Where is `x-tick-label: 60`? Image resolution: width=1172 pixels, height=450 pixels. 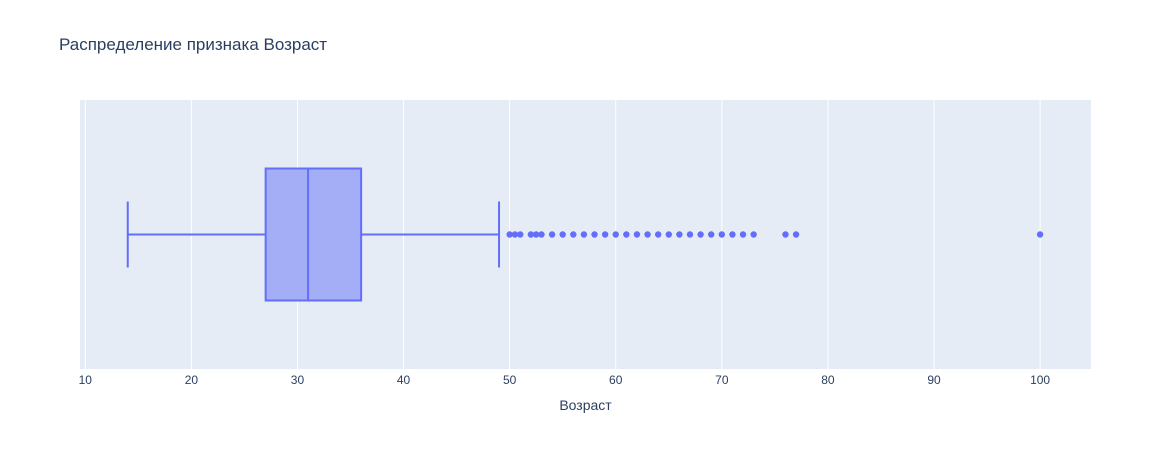
x-tick-label: 60 is located at coordinates (616, 380).